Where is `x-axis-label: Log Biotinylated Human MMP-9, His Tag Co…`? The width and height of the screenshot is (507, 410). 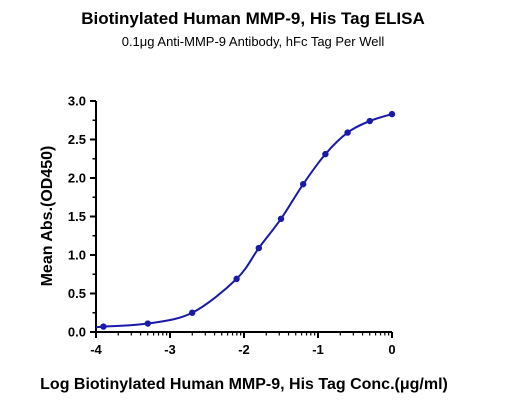 x-axis-label: Log Biotinylated Human MMP-9, His Tag Co… is located at coordinates (244, 384).